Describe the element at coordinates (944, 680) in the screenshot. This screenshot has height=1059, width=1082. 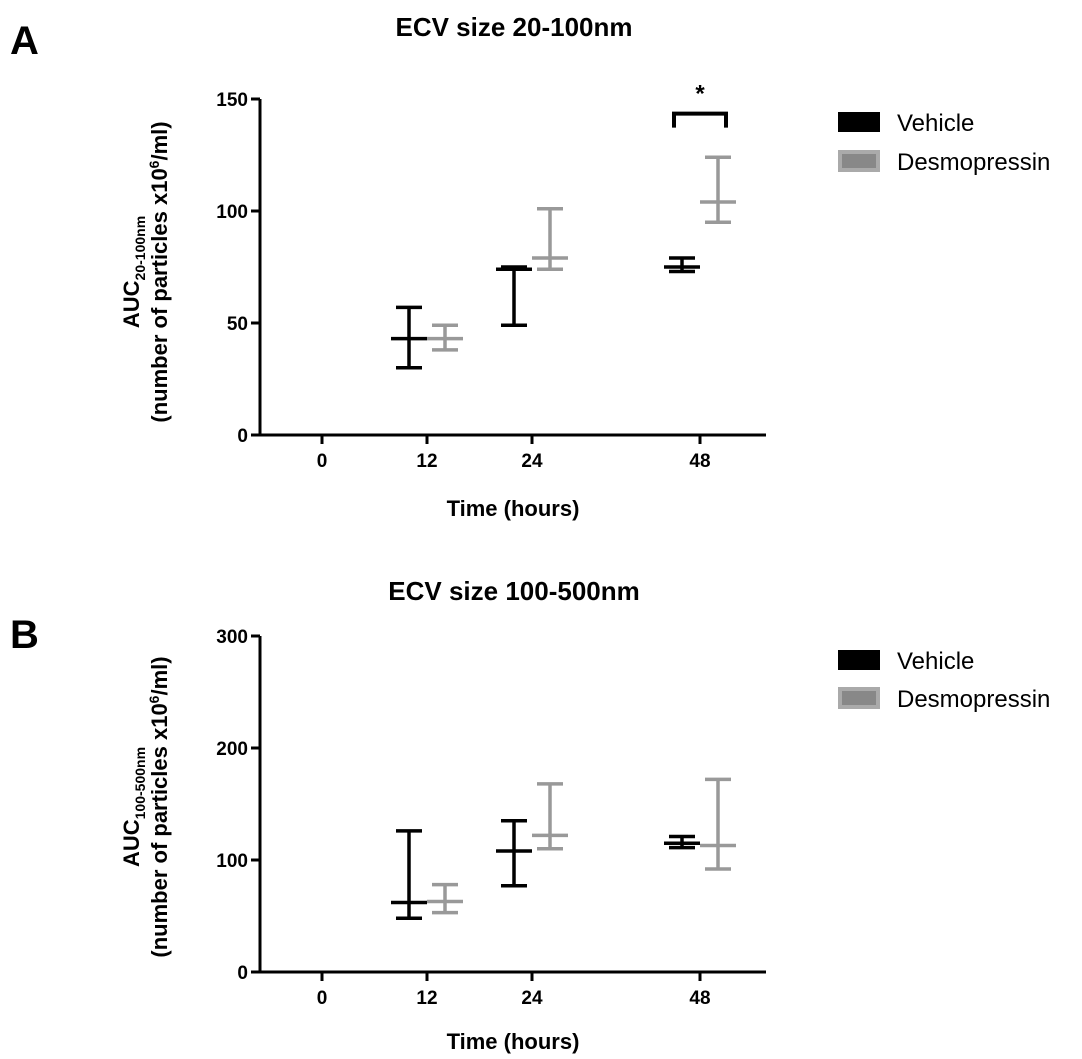
I see `panel-b-legend: Vehicle Desmopressin` at that location.